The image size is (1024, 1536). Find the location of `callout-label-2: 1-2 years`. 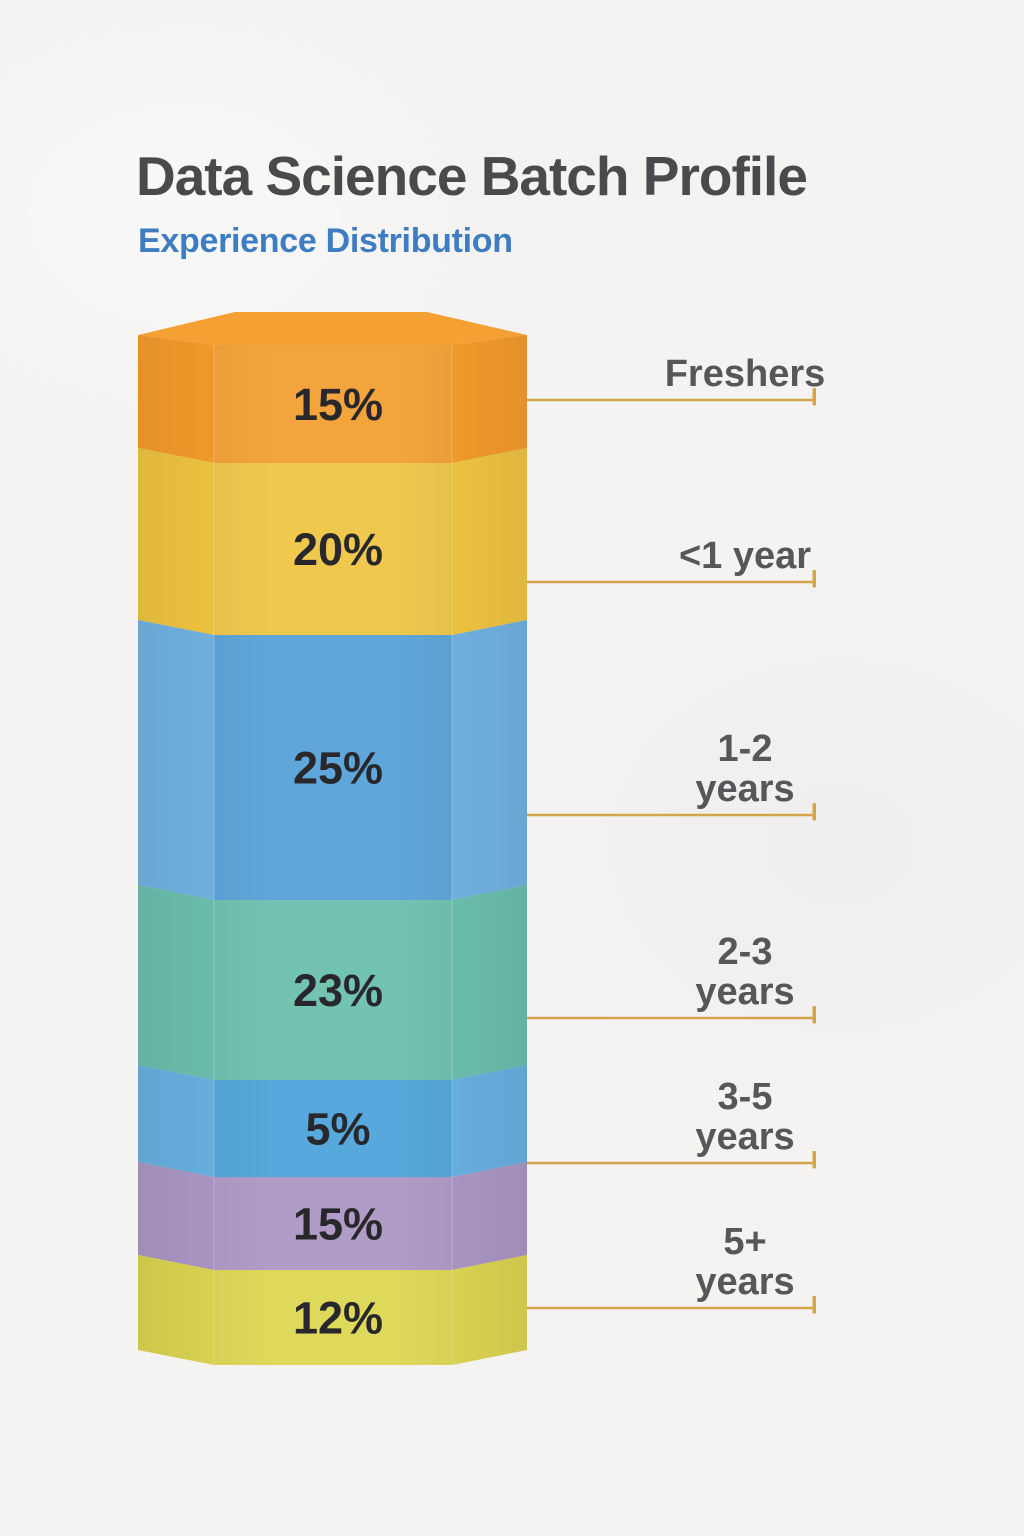

callout-label-2: 1-2 years is located at coordinates (744, 769).